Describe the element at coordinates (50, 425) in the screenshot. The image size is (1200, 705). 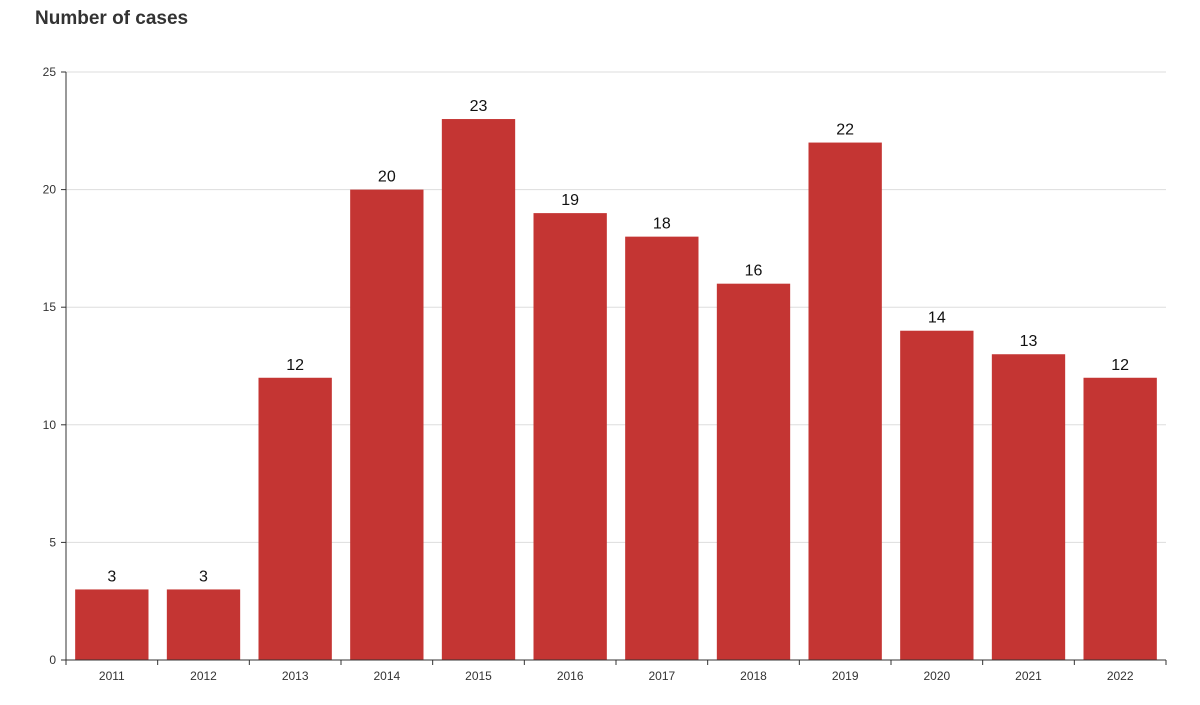
I see `y-tick-label: 10` at that location.